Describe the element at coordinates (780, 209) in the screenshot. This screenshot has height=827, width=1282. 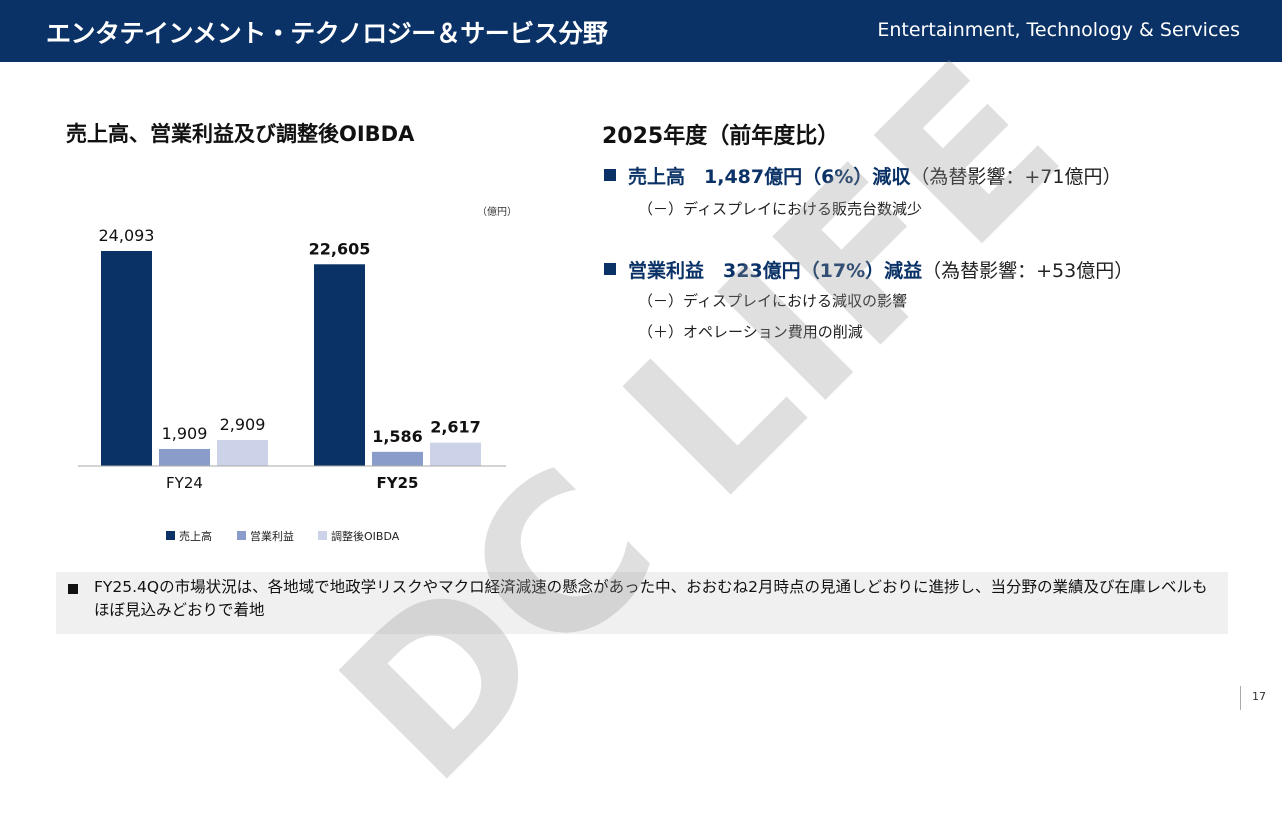
I see `sales-sub-0: （－）ディスプレイにおける販売台数減少` at that location.